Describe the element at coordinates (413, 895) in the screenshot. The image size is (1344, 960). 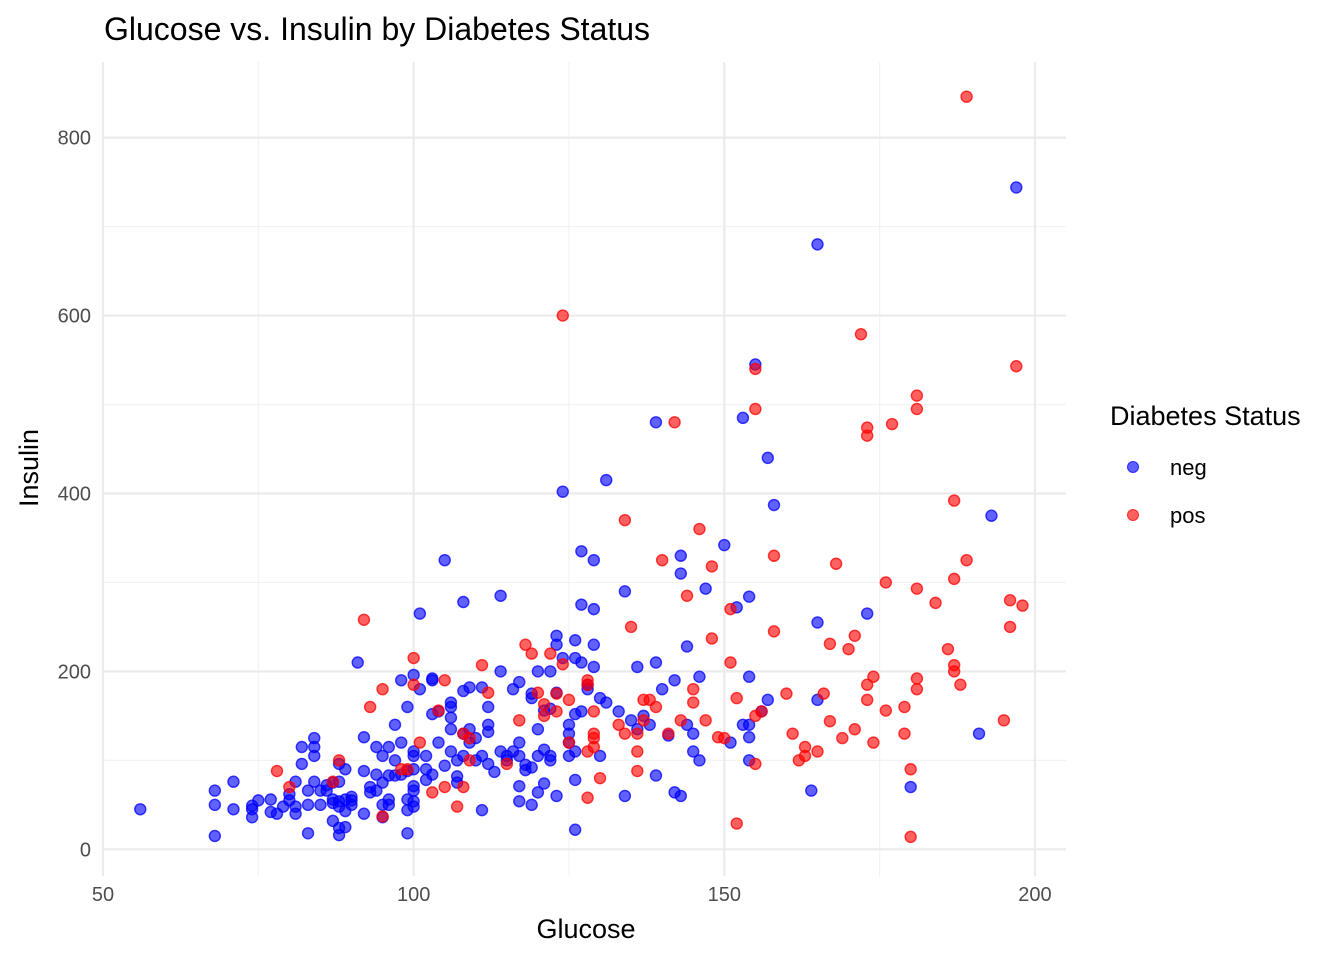
I see `x-tick-label: 100` at that location.